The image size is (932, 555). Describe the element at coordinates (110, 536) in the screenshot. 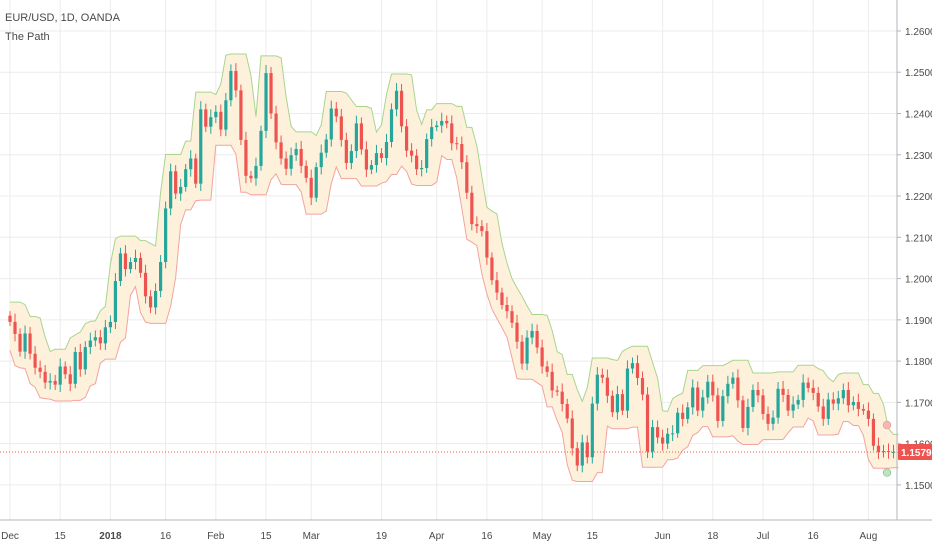

I see `x-tick-label: 2018` at that location.